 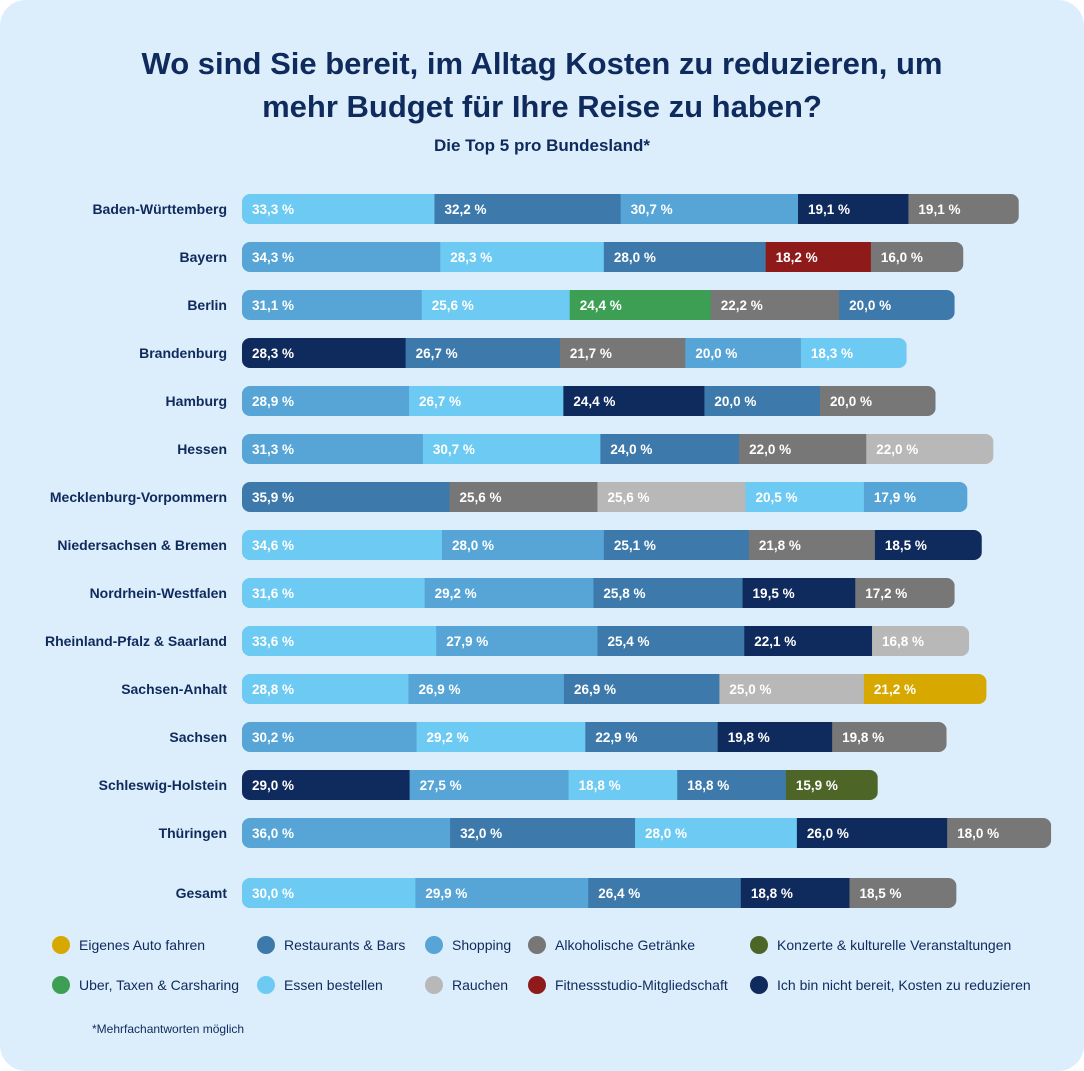 I want to click on data-label-sachsen-alkohol: 19,8 %, so click(x=863, y=737).